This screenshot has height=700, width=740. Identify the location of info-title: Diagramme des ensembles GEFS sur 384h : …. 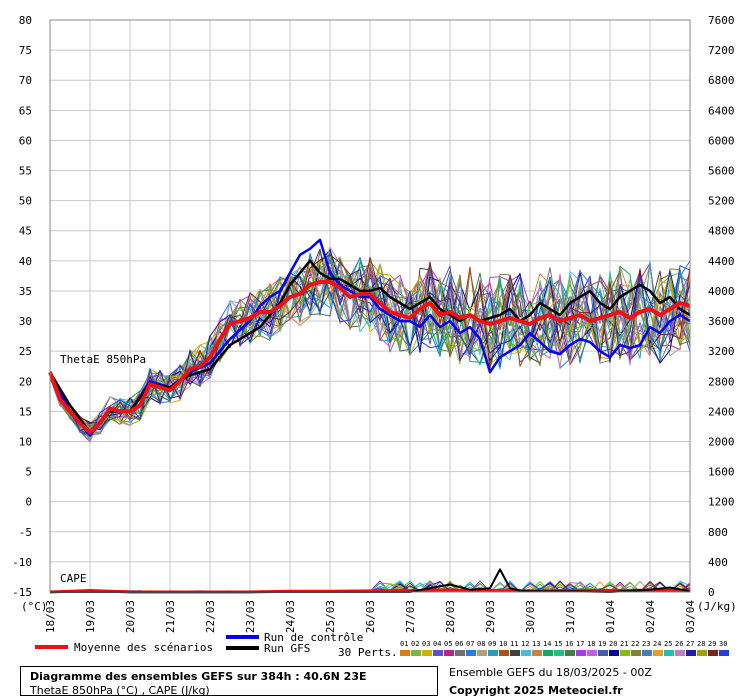
(198, 676).